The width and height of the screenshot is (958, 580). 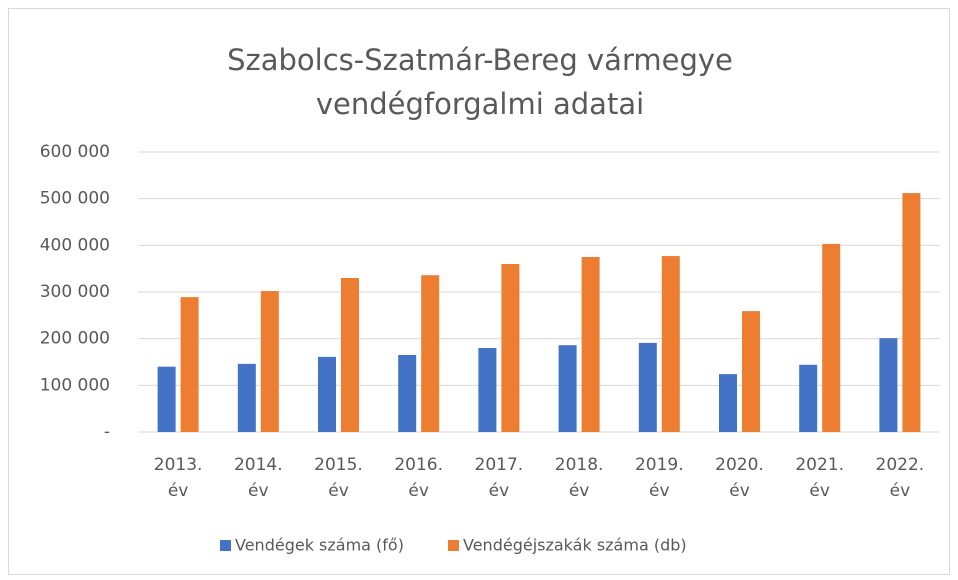 I want to click on legend-label: Vendégéjszakák száma (db), so click(x=575, y=545).